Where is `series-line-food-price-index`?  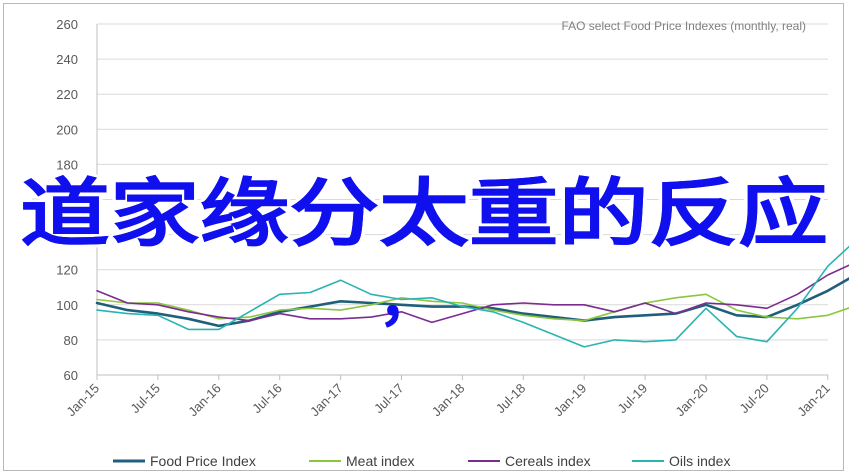
series-line-food-price-index is located at coordinates (472, 302).